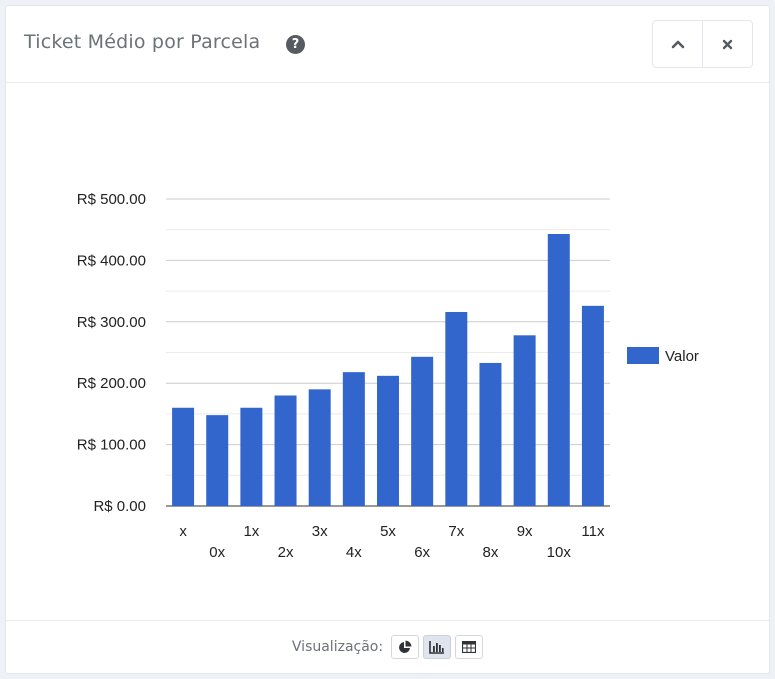 This screenshot has height=679, width=775. What do you see at coordinates (111, 199) in the screenshot?
I see `y-tick-label: R$ 500.00` at bounding box center [111, 199].